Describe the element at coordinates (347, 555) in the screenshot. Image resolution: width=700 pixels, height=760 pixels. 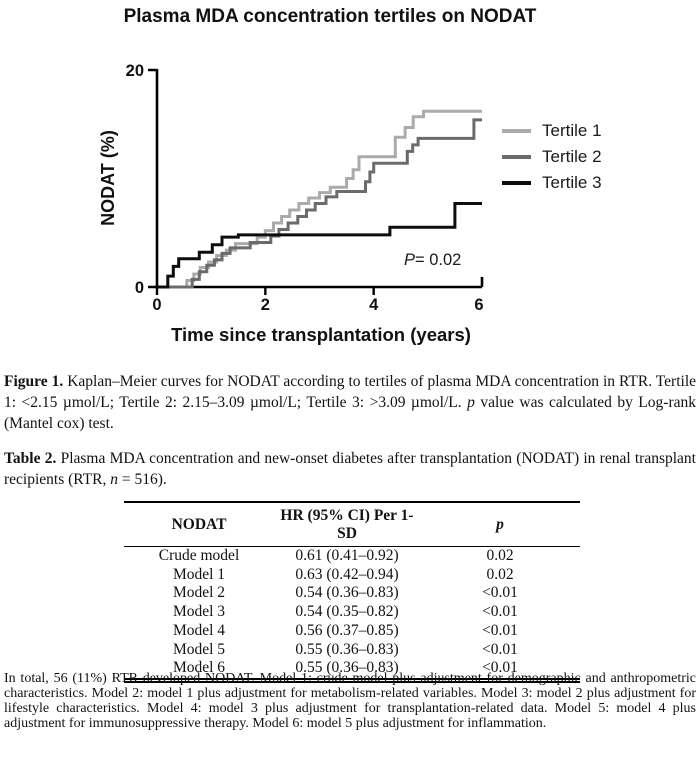
I see `table-cell: 0.61 (0.41–0.92)` at that location.